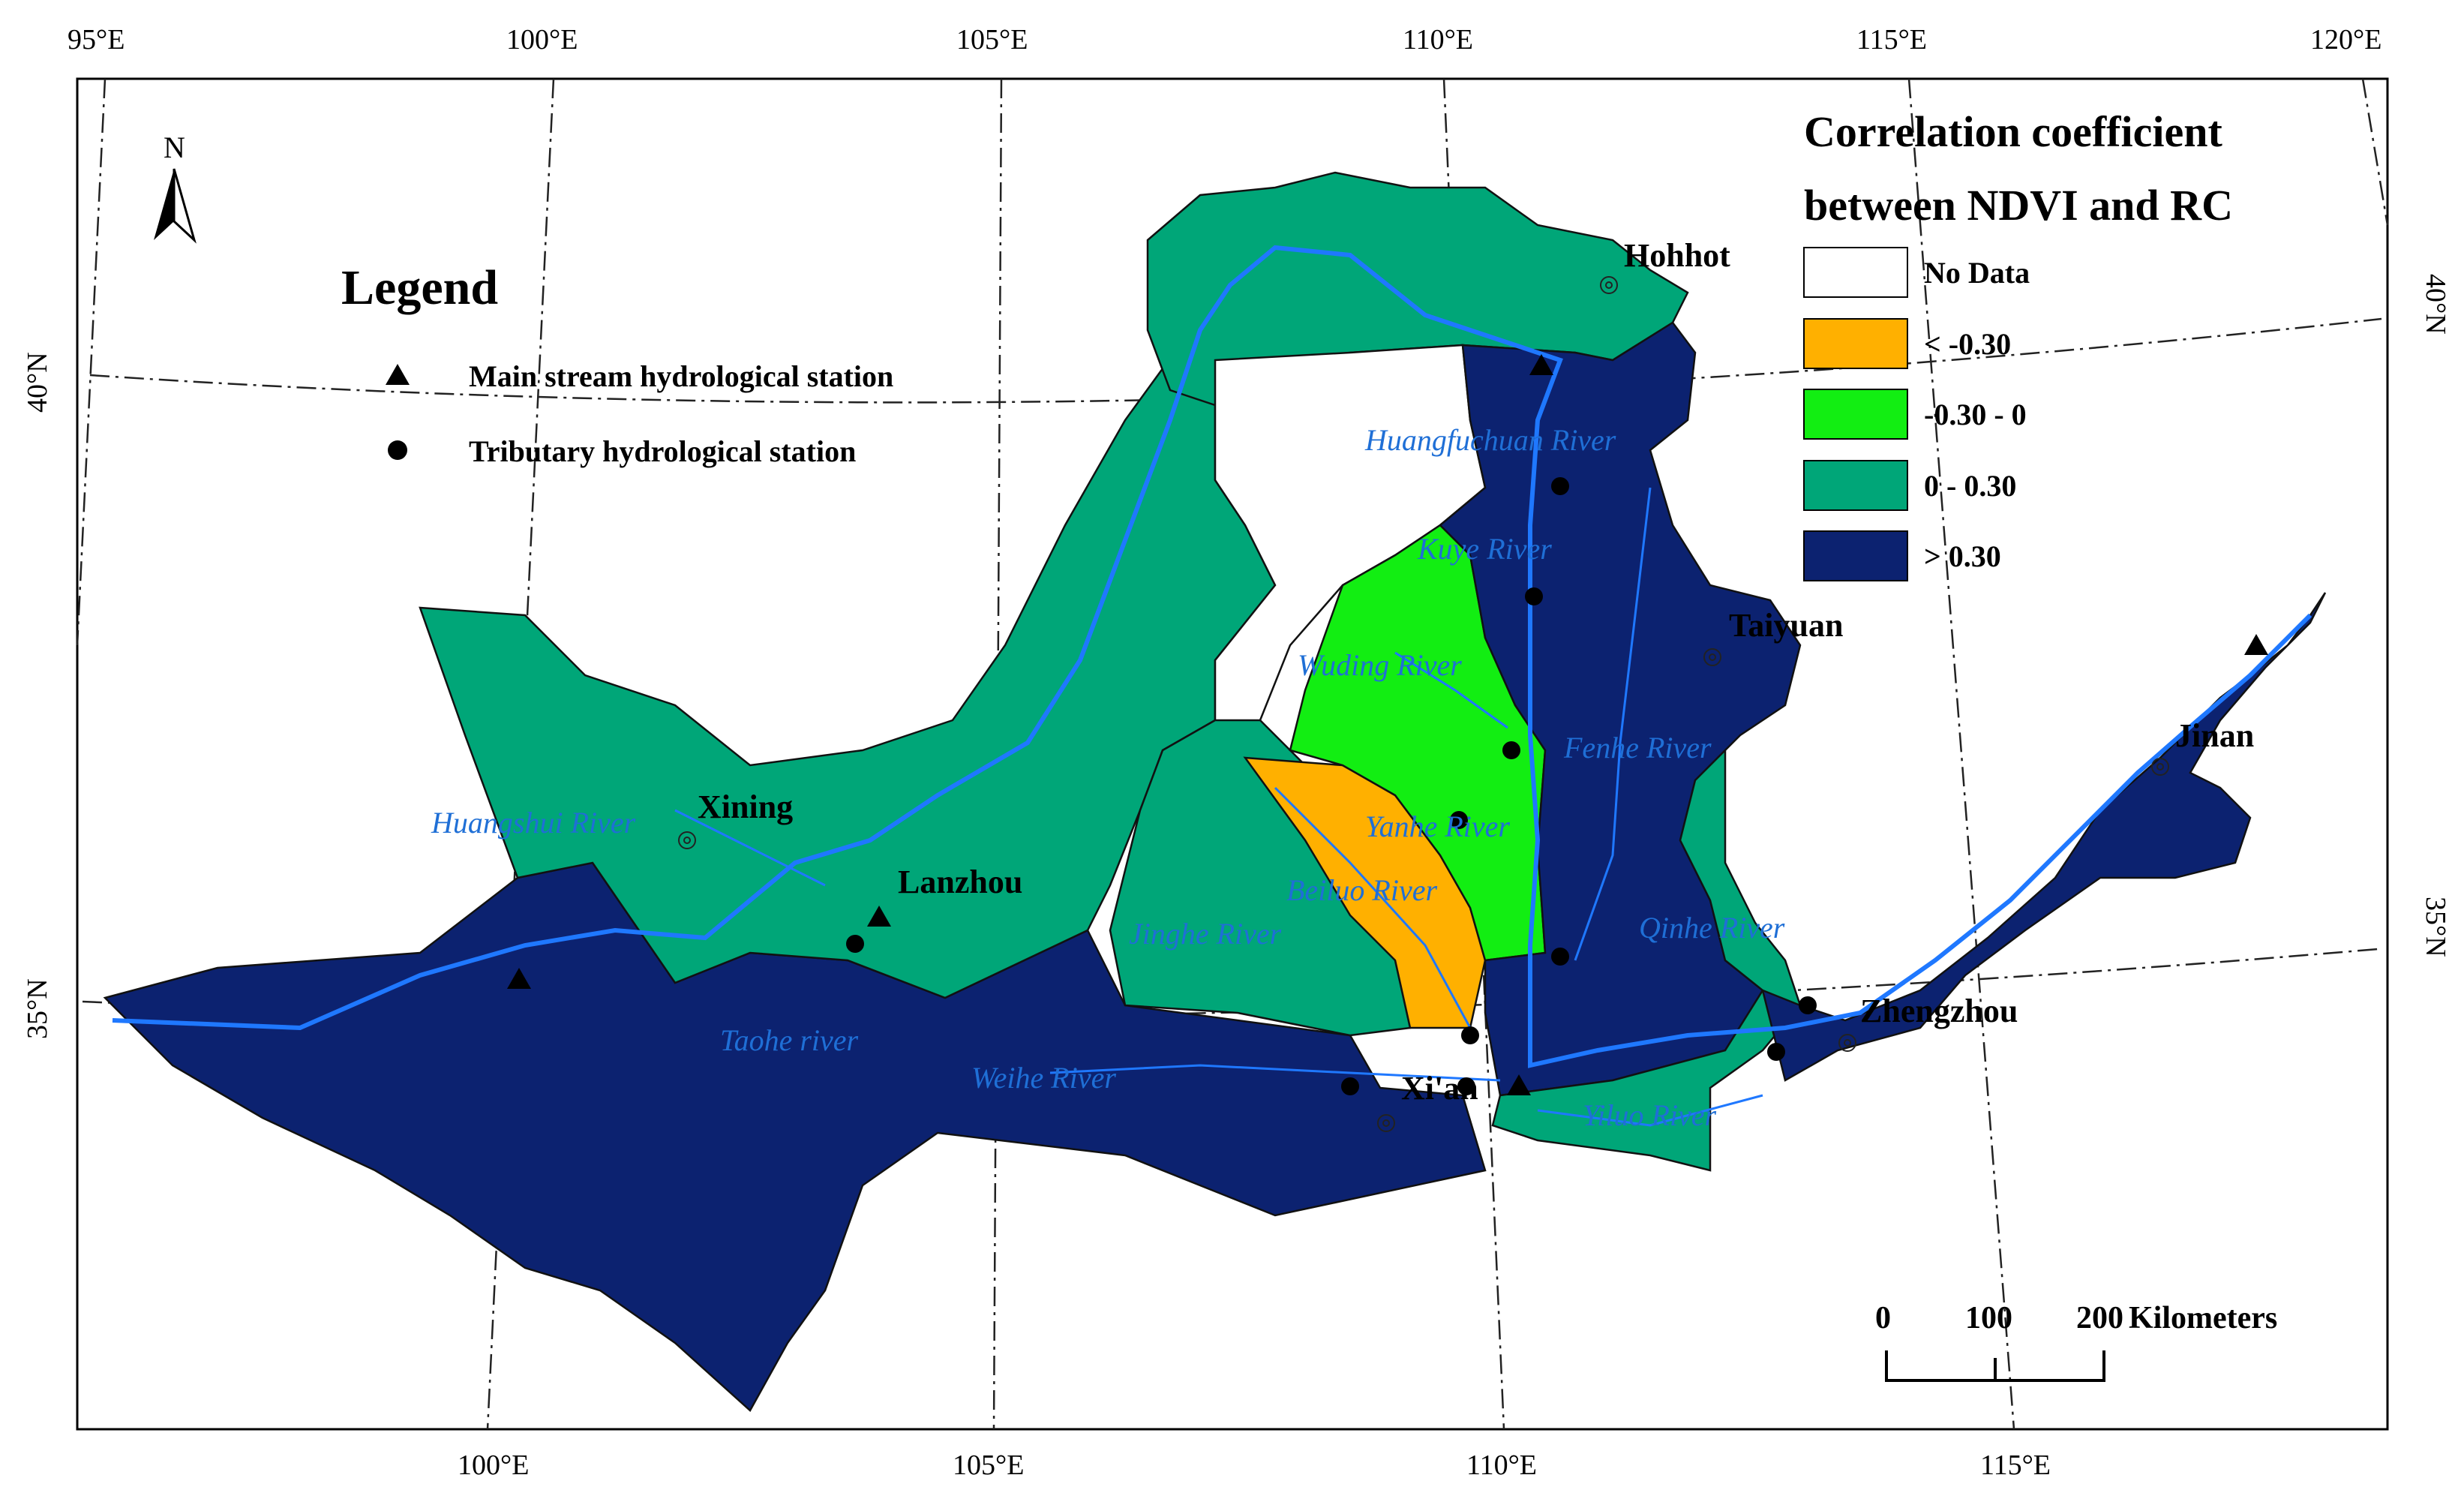  What do you see at coordinates (1855, 343) in the screenshot?
I see `class-swatch-lt-neg030` at bounding box center [1855, 343].